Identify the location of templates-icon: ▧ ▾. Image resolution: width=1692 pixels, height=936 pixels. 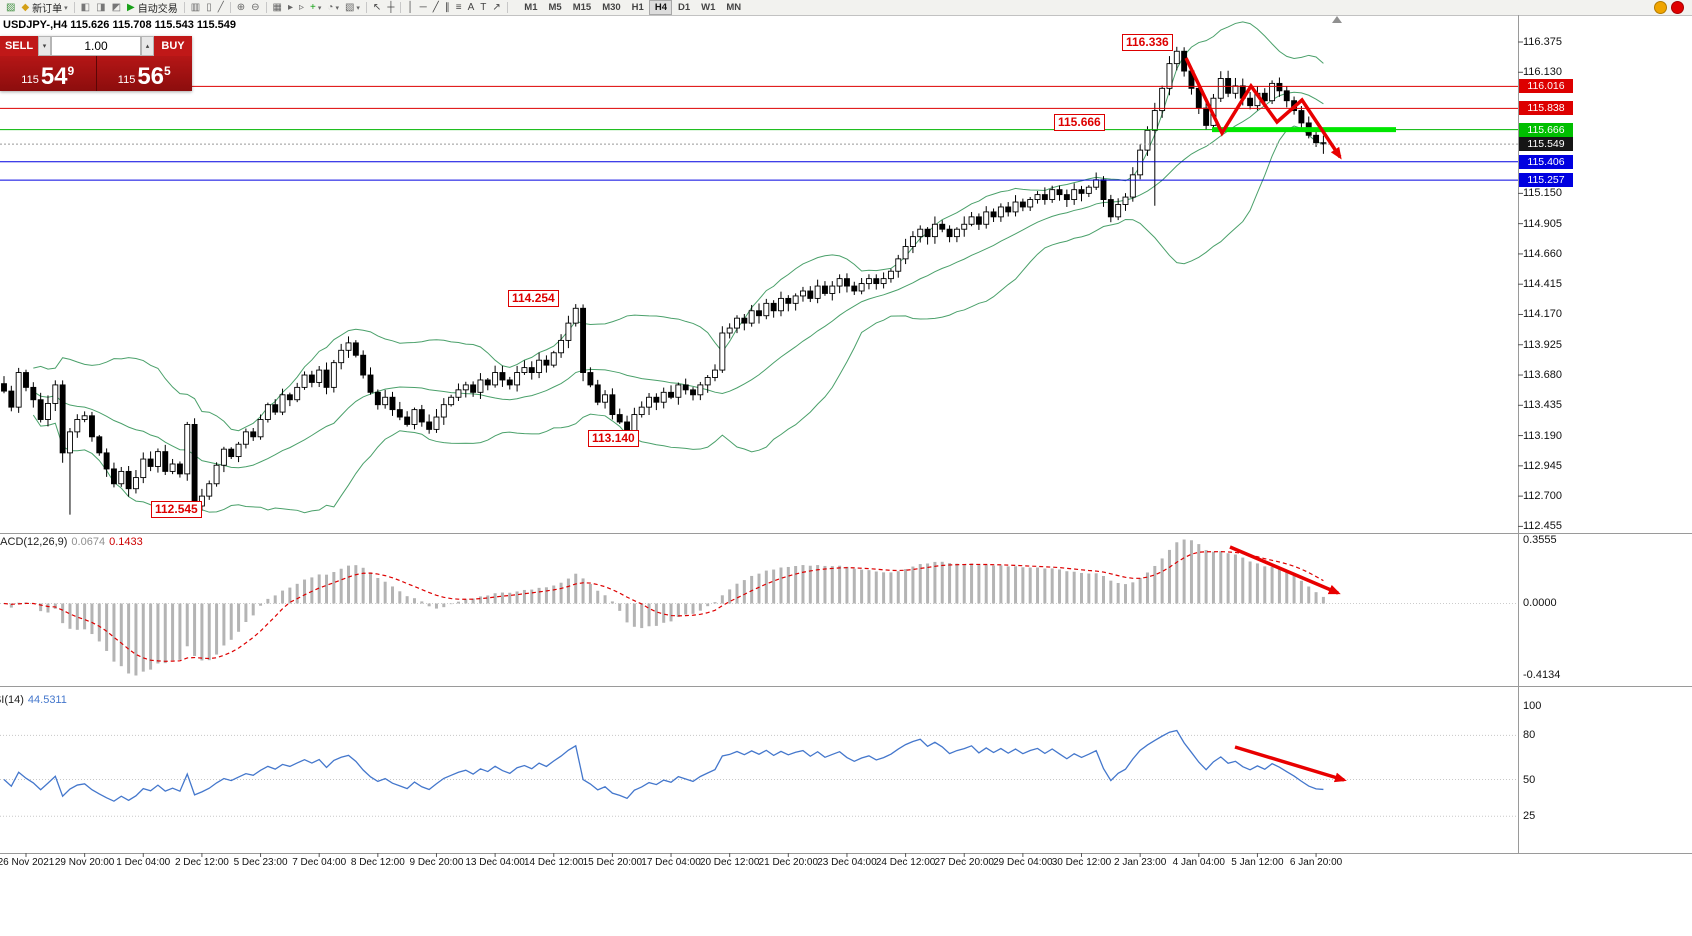
(352, 7).